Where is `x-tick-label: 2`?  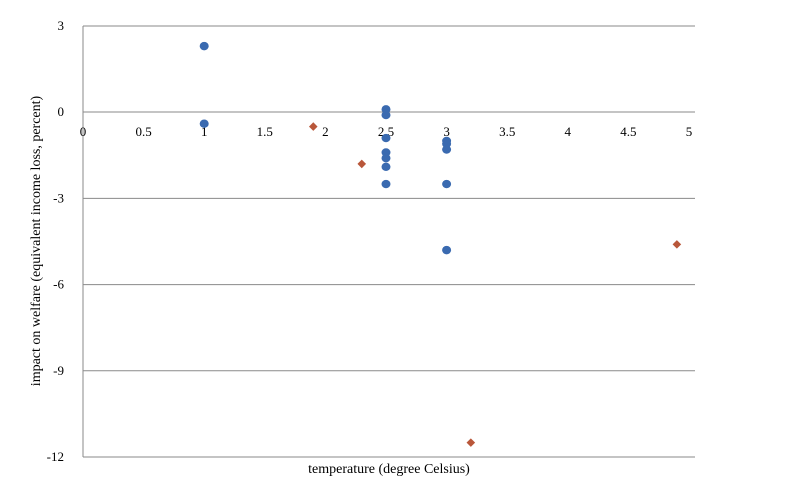
x-tick-label: 2 is located at coordinates (325, 131).